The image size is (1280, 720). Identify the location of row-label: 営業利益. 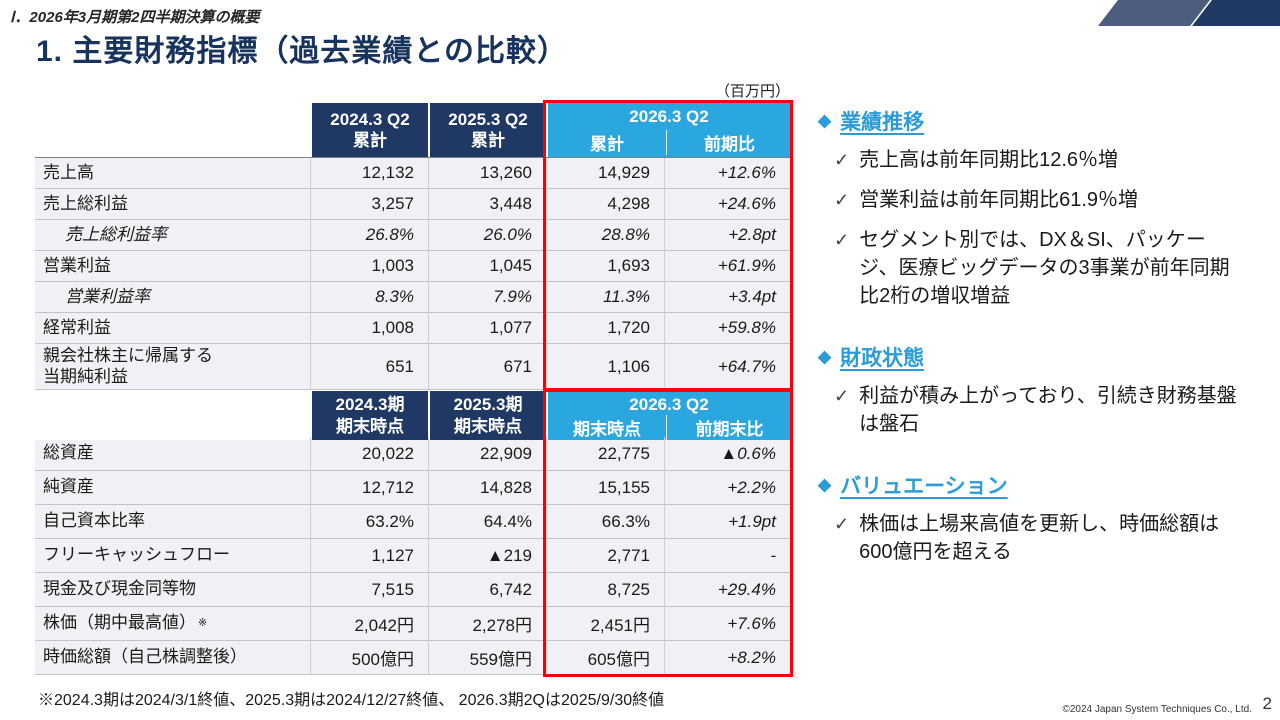
(172, 266).